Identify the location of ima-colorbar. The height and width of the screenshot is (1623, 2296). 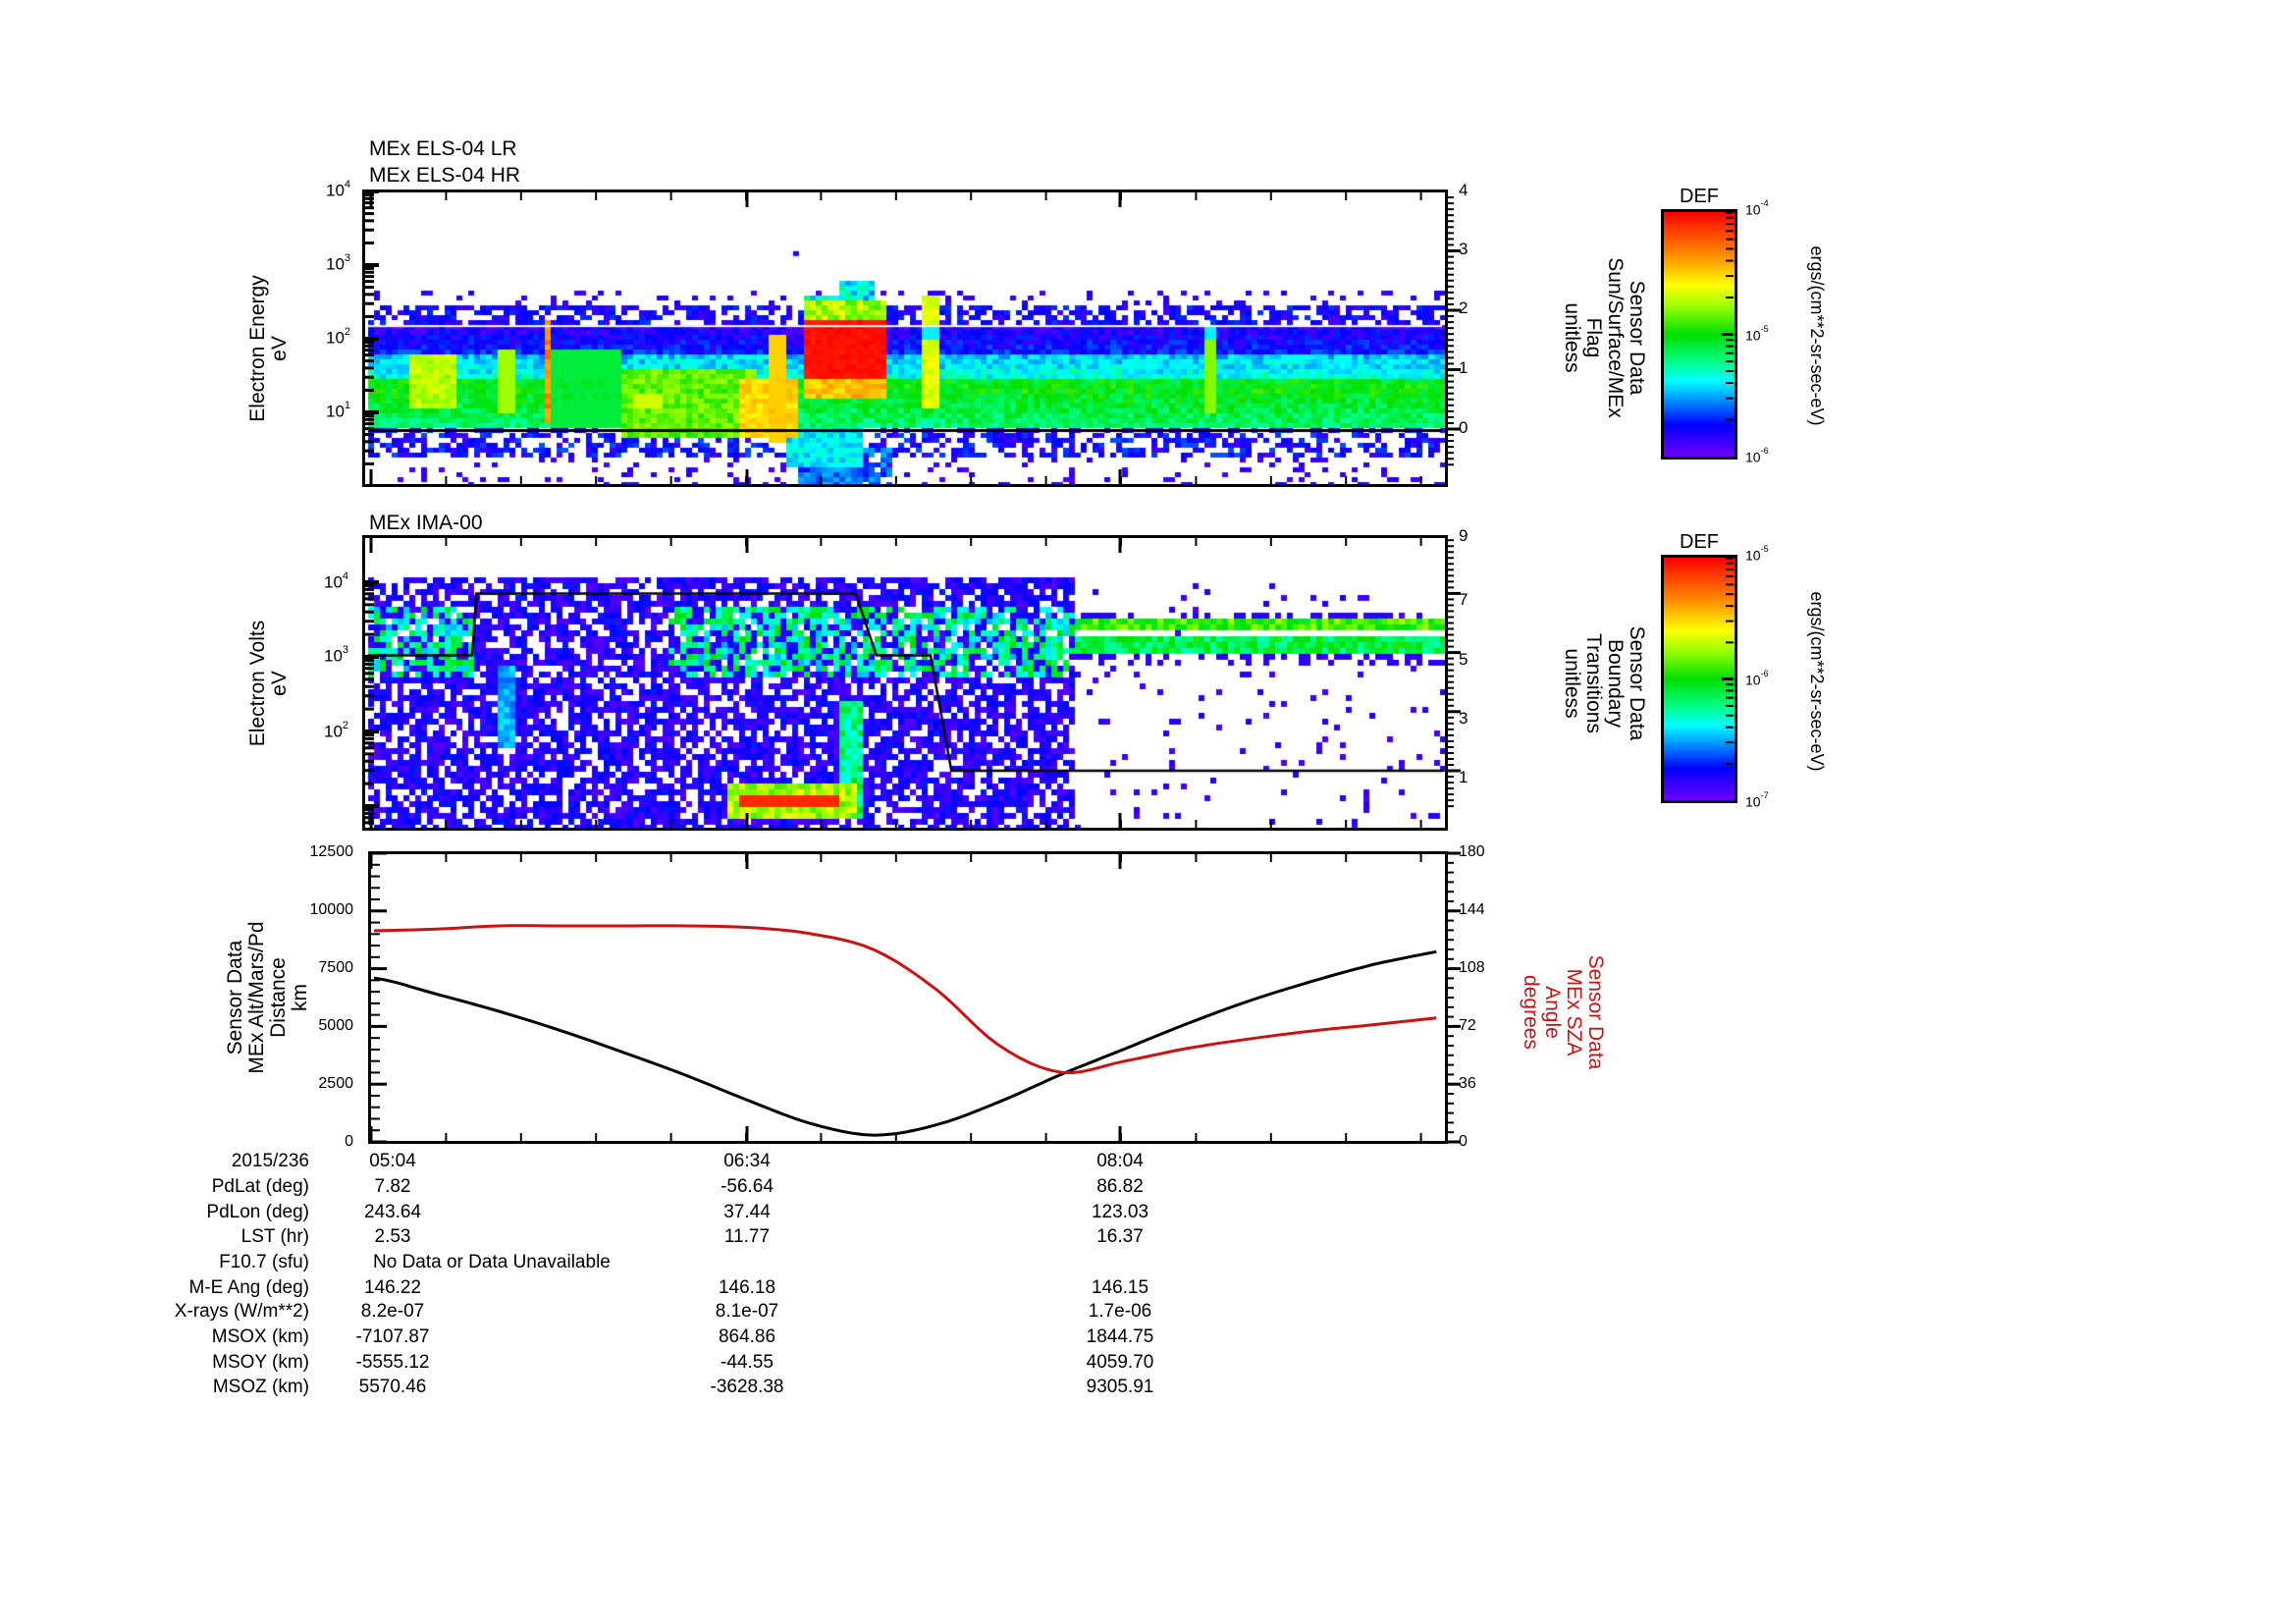
(1699, 679).